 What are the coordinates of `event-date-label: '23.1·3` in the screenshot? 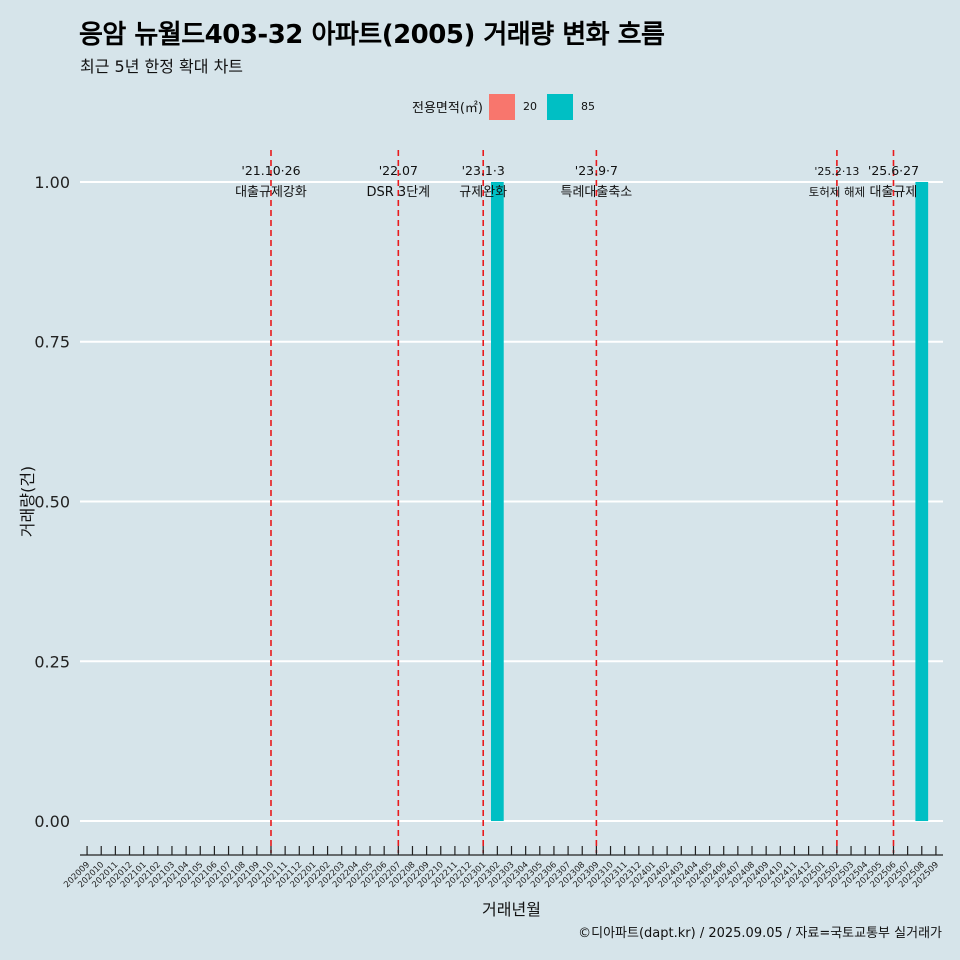 It's located at (483, 170).